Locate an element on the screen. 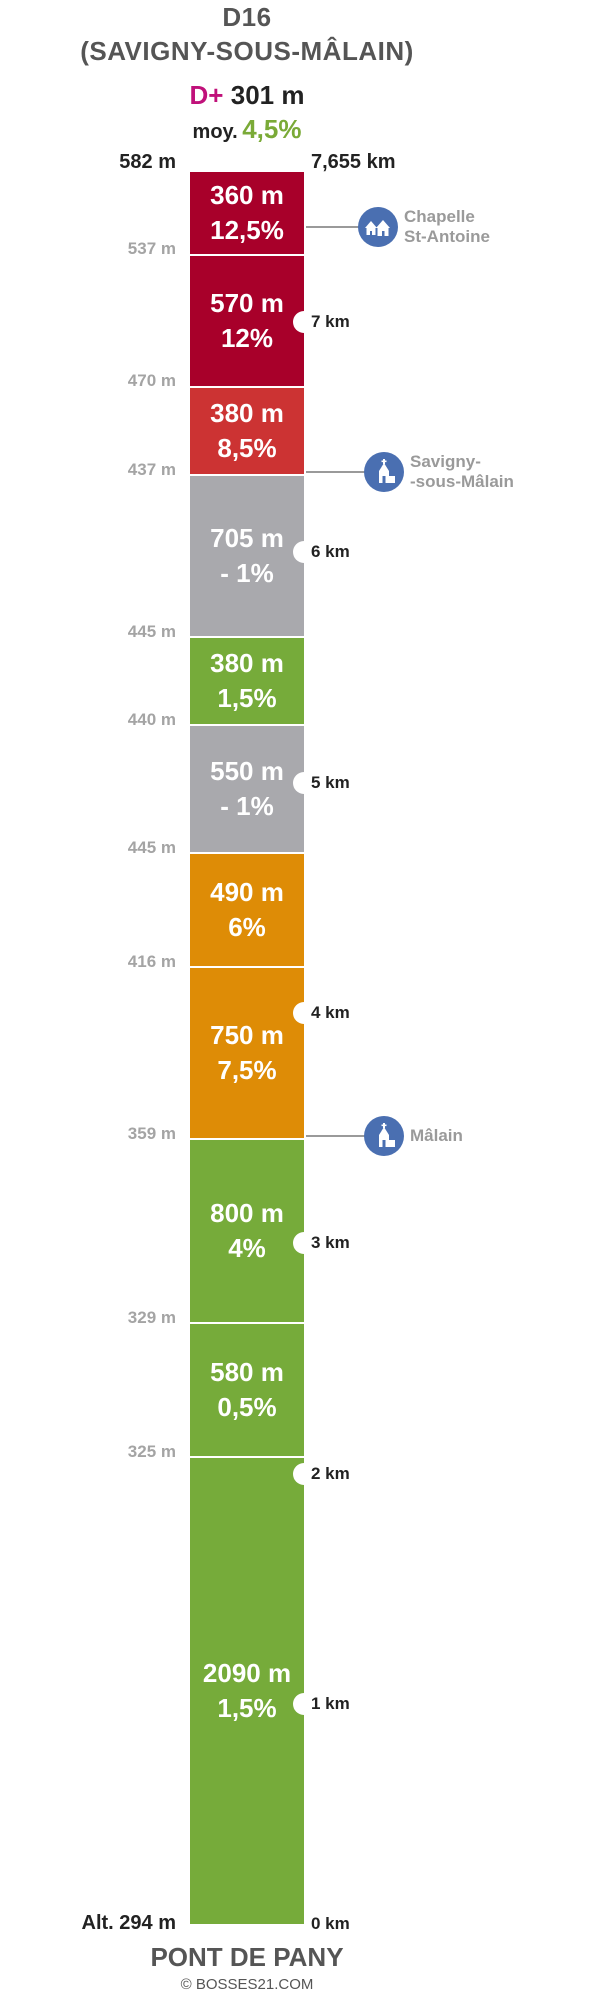 The height and width of the screenshot is (2000, 600). segment-grade: 4% is located at coordinates (247, 1248).